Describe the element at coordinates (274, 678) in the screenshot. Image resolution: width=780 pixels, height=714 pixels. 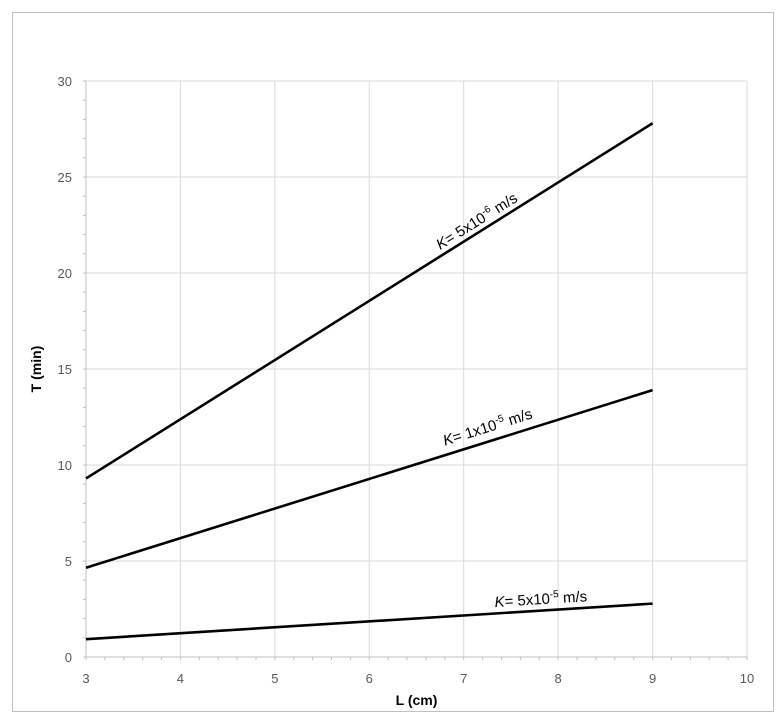
I see `x-tick-label: 5` at that location.